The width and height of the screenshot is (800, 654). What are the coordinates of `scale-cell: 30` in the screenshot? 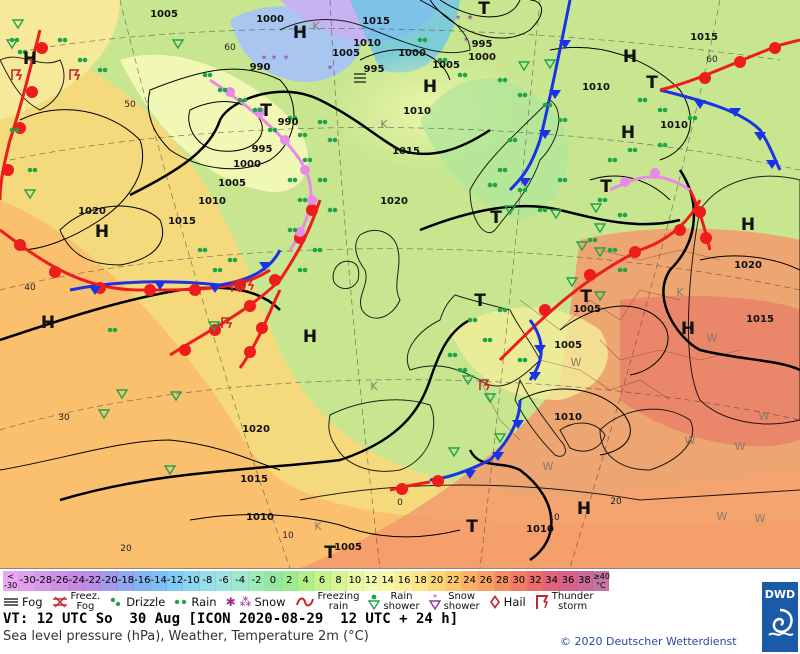 It's located at (519, 581).